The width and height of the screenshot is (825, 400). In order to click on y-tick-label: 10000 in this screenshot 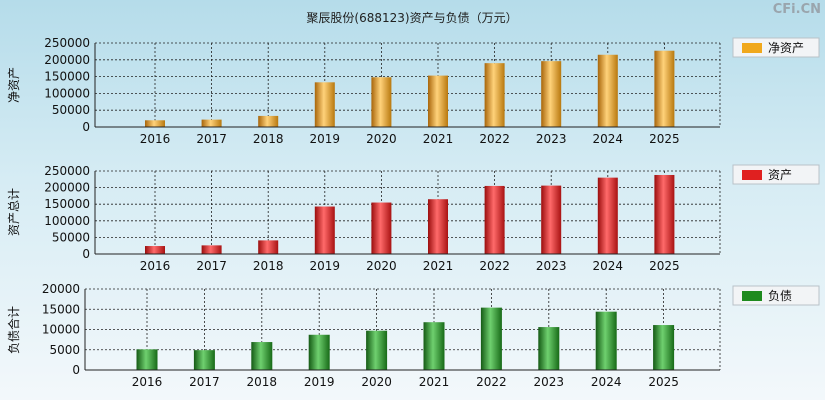, I will do `click(61, 330)`.